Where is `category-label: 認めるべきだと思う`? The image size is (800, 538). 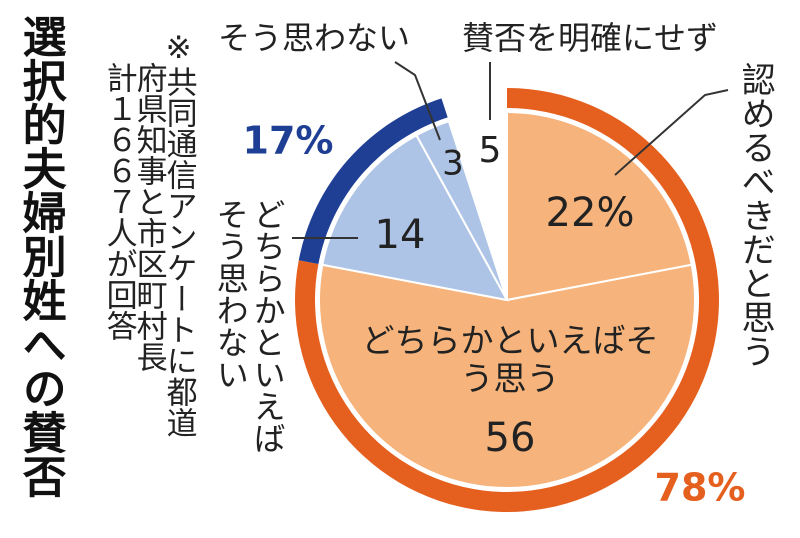
category-label: 認めるべきだと思う is located at coordinates (755, 215).